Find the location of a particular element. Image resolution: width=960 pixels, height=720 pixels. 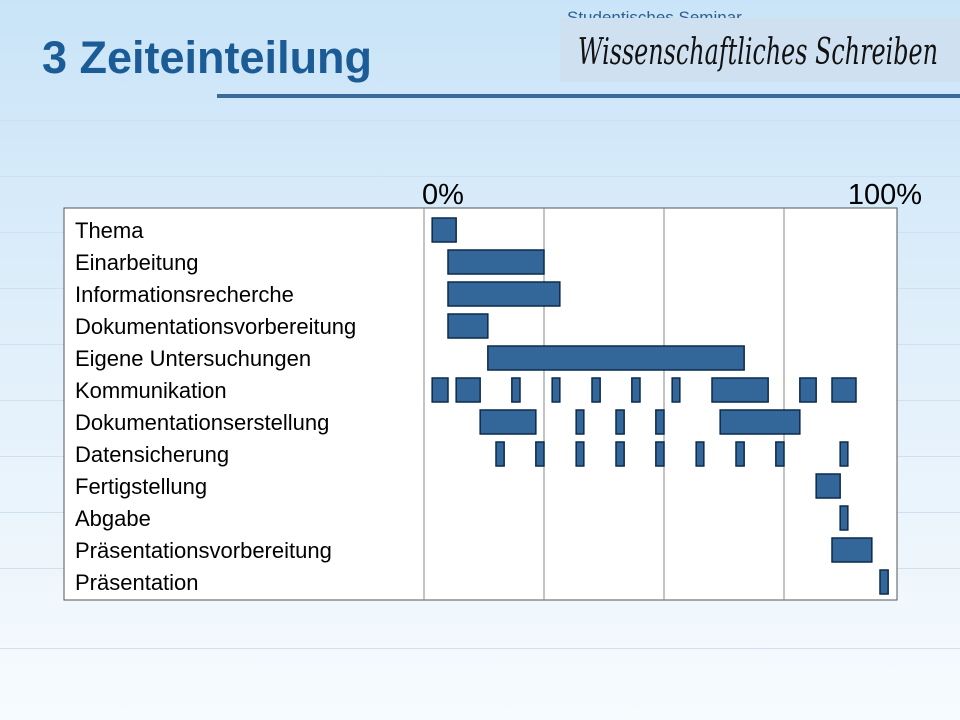

category-label: Kommunikation is located at coordinates (151, 390).